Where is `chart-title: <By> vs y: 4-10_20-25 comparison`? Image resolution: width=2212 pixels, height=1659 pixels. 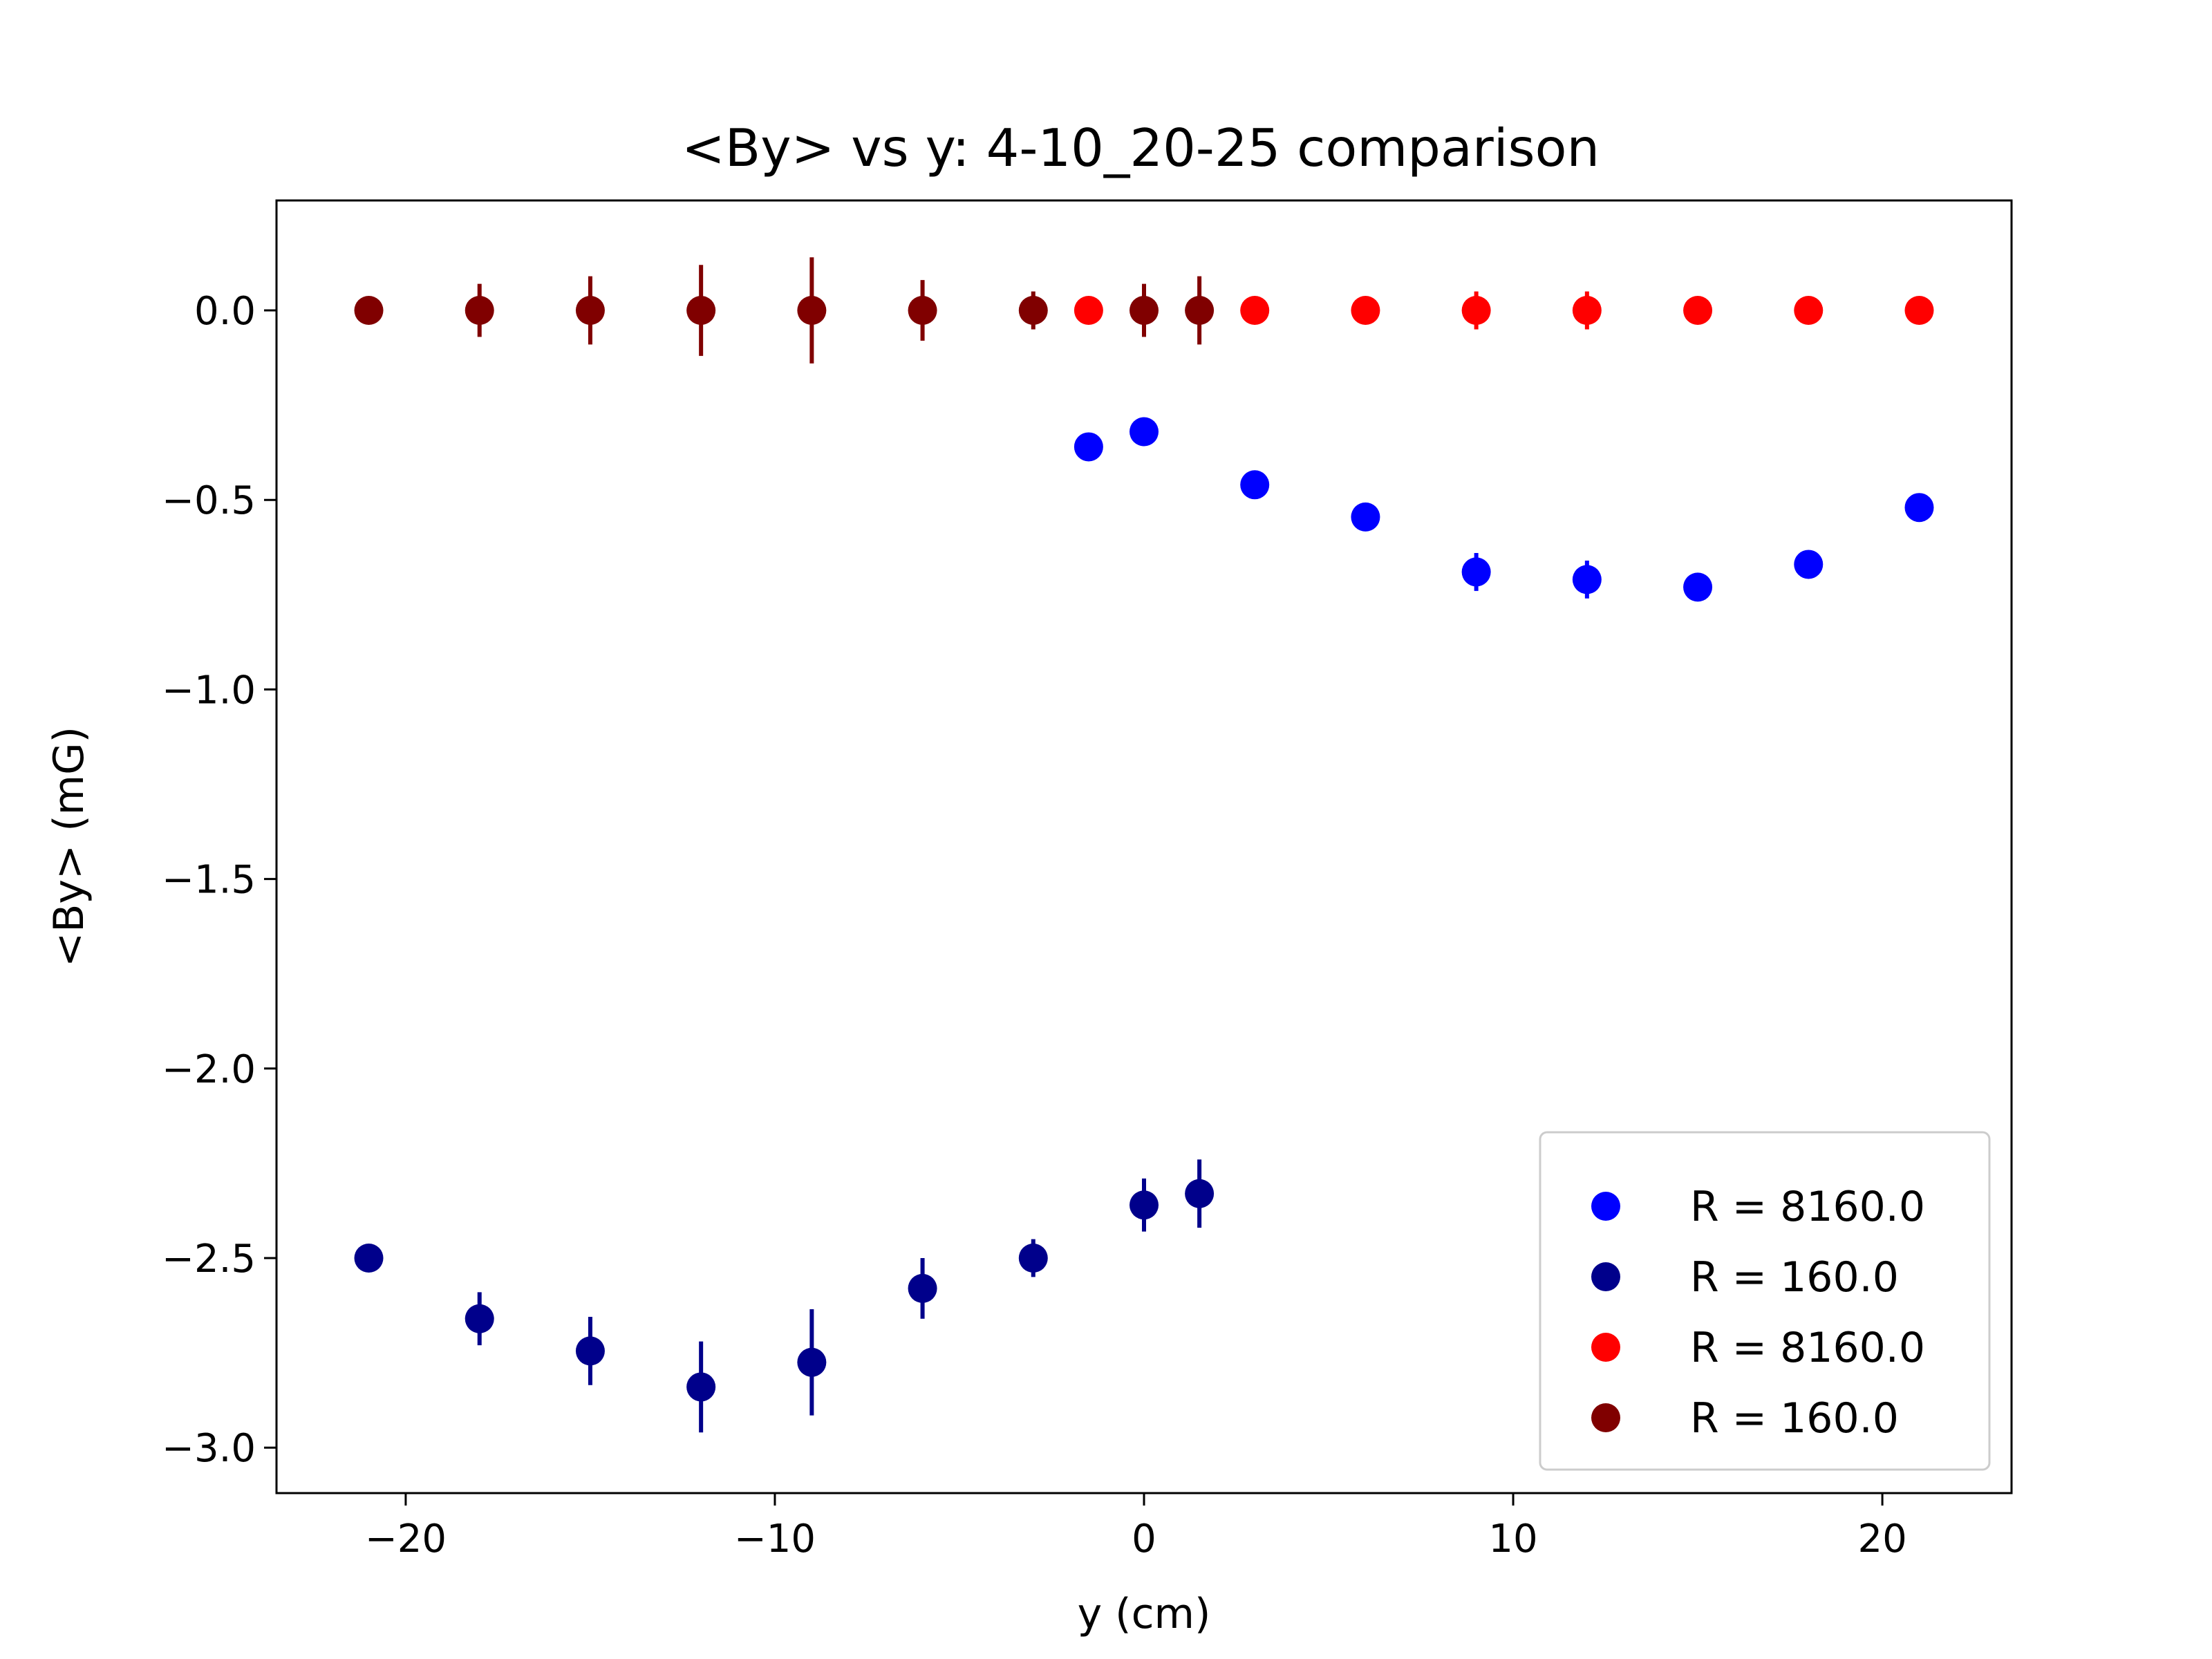 chart-title: <By> vs y: 4-10_20-25 comparison is located at coordinates (1141, 148).